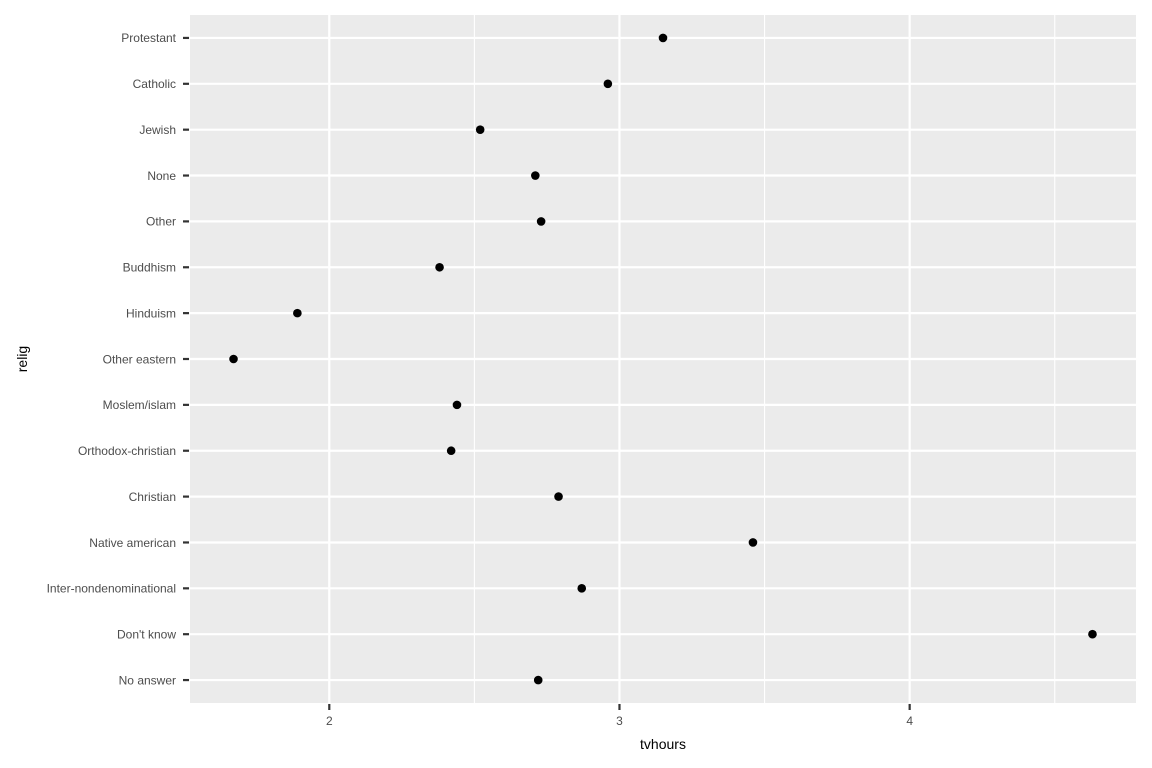 Image resolution: width=1152 pixels, height=768 pixels. I want to click on y-tick-label: Catholic, so click(154, 84).